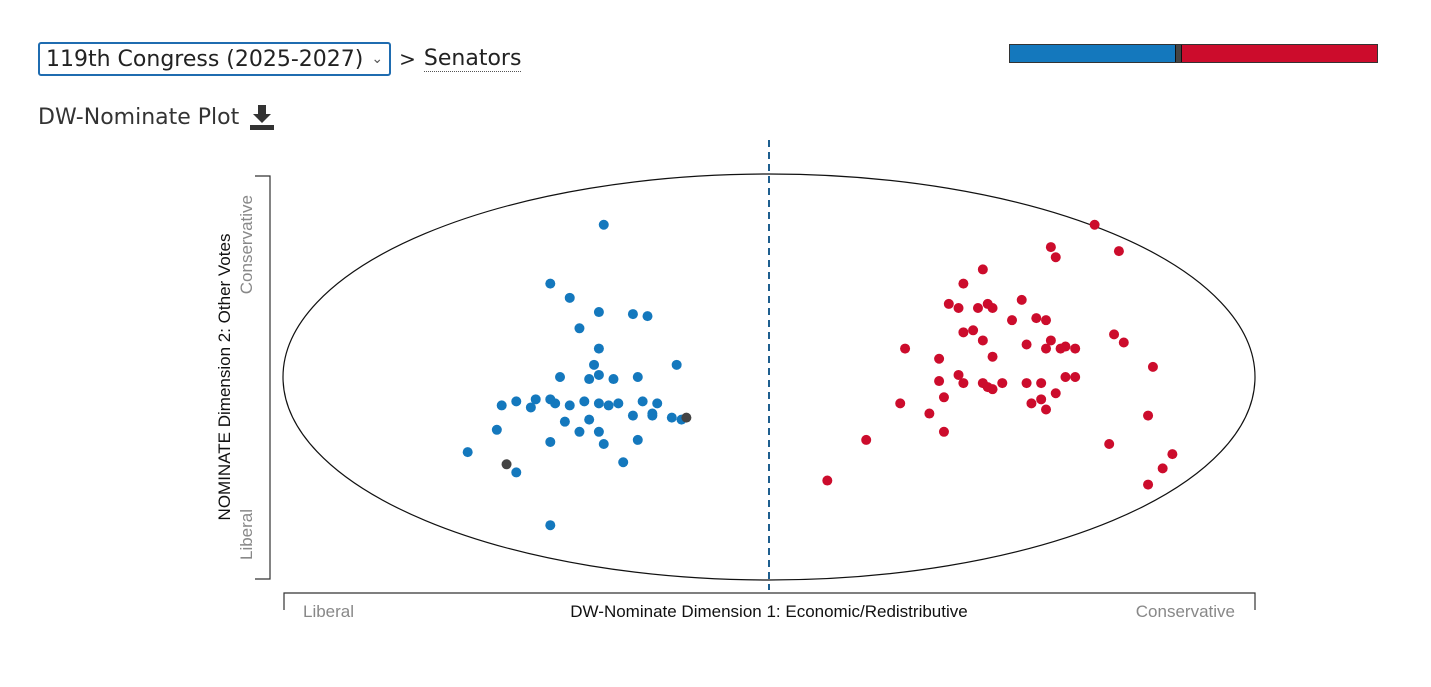 The image size is (1431, 687). Describe the element at coordinates (262, 117) in the screenshot. I see `download-icon` at that location.